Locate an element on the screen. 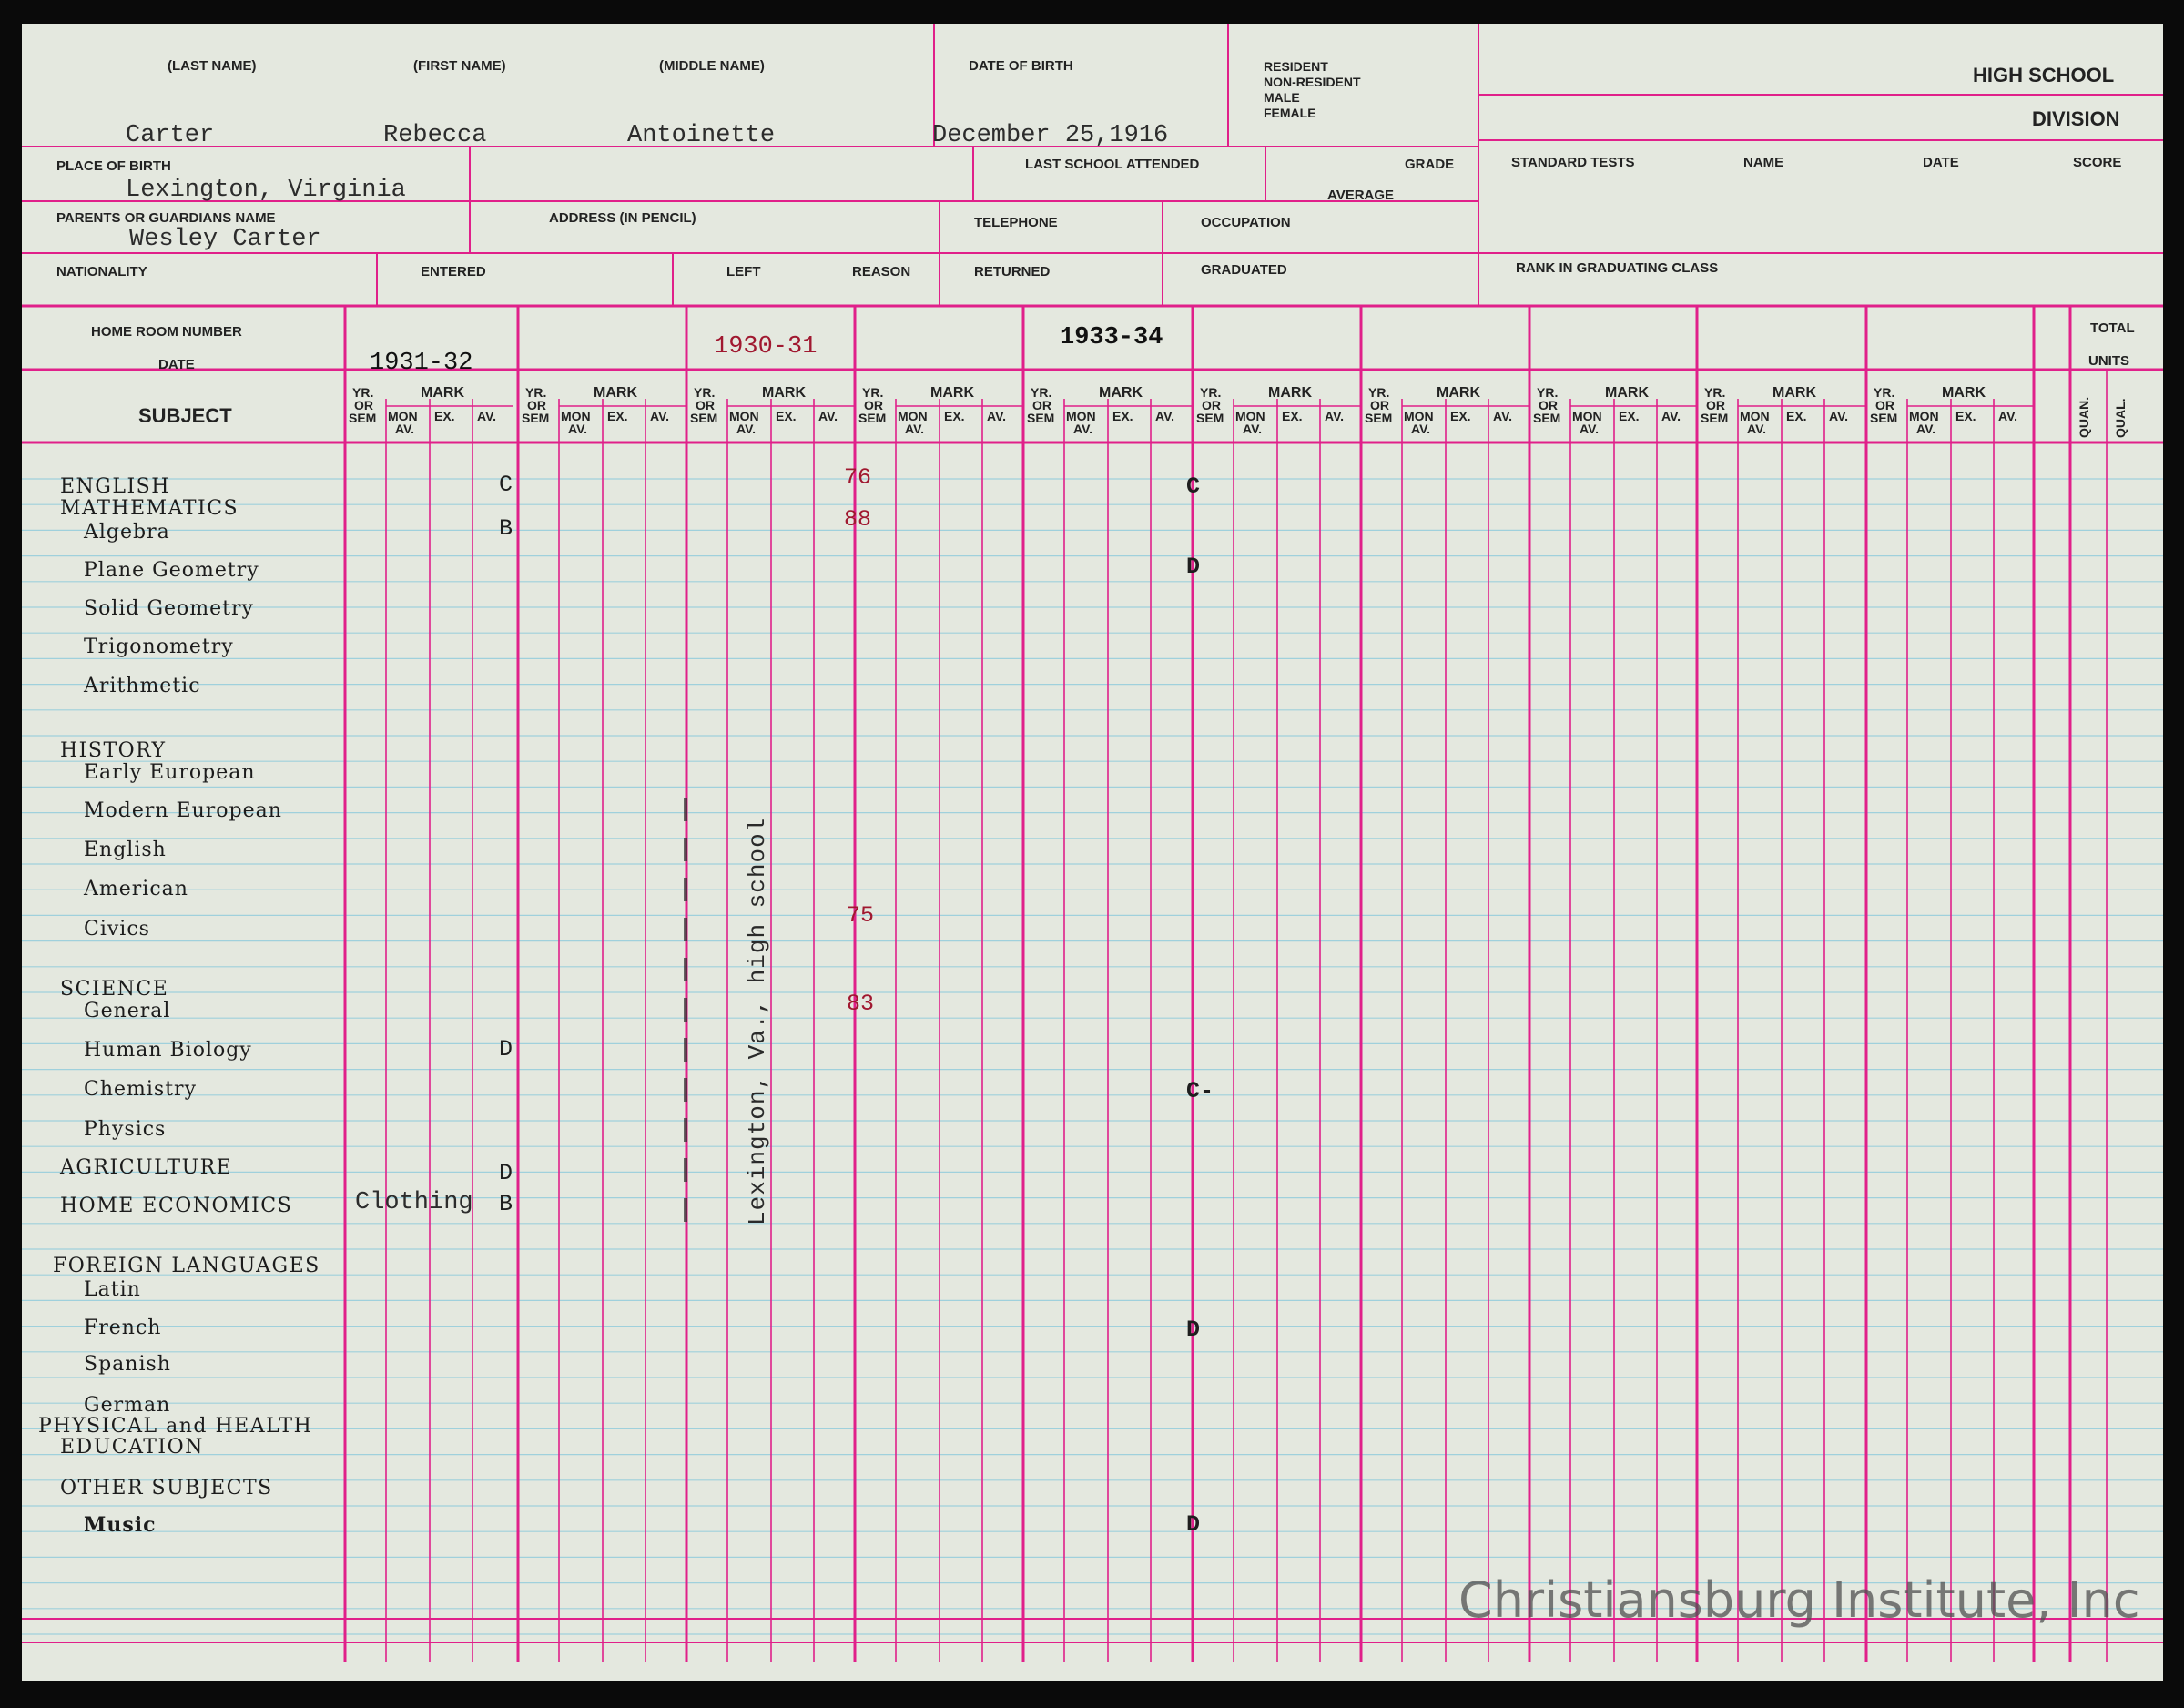 This screenshot has height=1708, width=2184. stamp-smudge is located at coordinates (685, 1011).